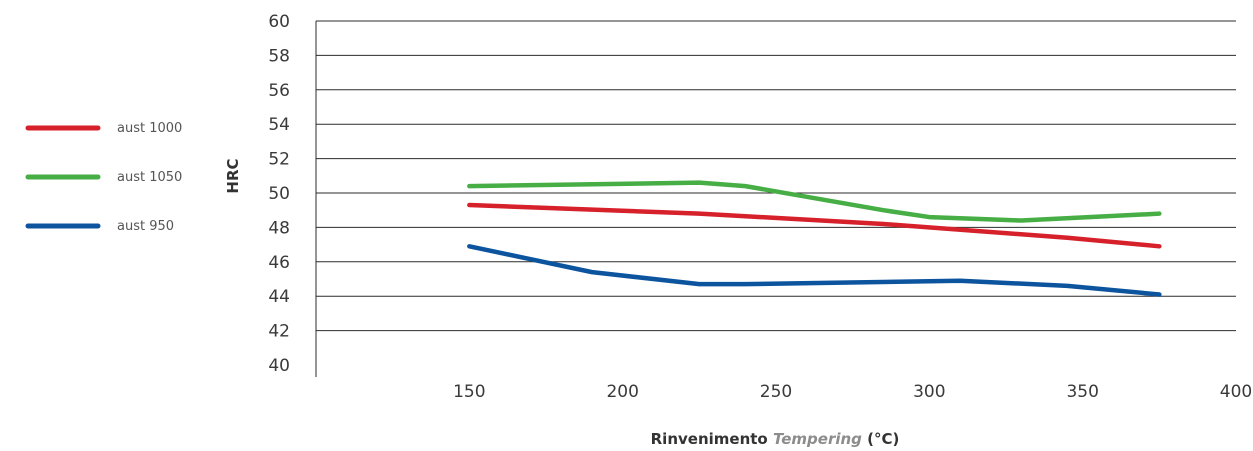  What do you see at coordinates (149, 177) in the screenshot?
I see `legend-label-aust-1050: aust 1050` at bounding box center [149, 177].